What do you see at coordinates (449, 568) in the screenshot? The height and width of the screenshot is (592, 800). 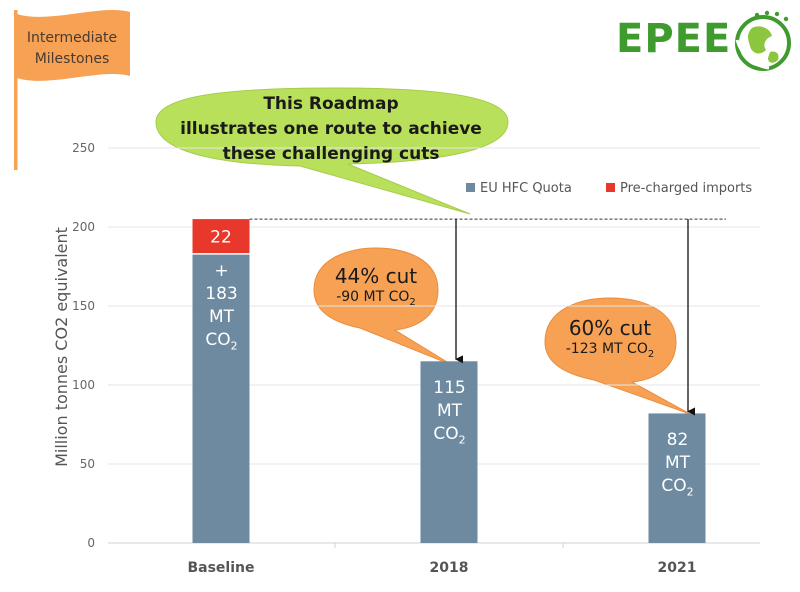 I see `x-tick-label: 2018` at bounding box center [449, 568].